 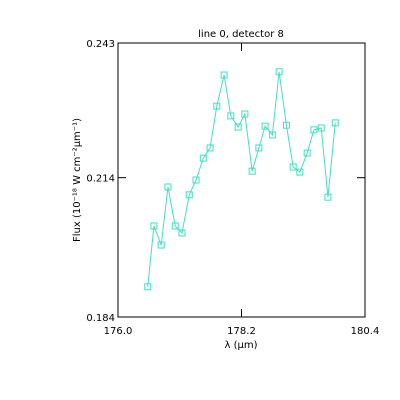 What do you see at coordinates (365, 331) in the screenshot?
I see `x-tick-label: 180.4` at bounding box center [365, 331].